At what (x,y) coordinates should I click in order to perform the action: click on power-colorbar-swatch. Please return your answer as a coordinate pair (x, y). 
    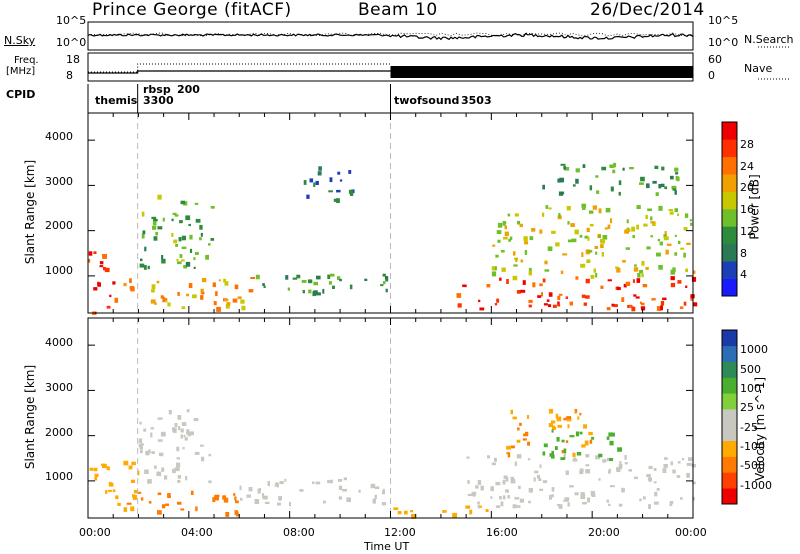
    Looking at the image, I should click on (729, 252).